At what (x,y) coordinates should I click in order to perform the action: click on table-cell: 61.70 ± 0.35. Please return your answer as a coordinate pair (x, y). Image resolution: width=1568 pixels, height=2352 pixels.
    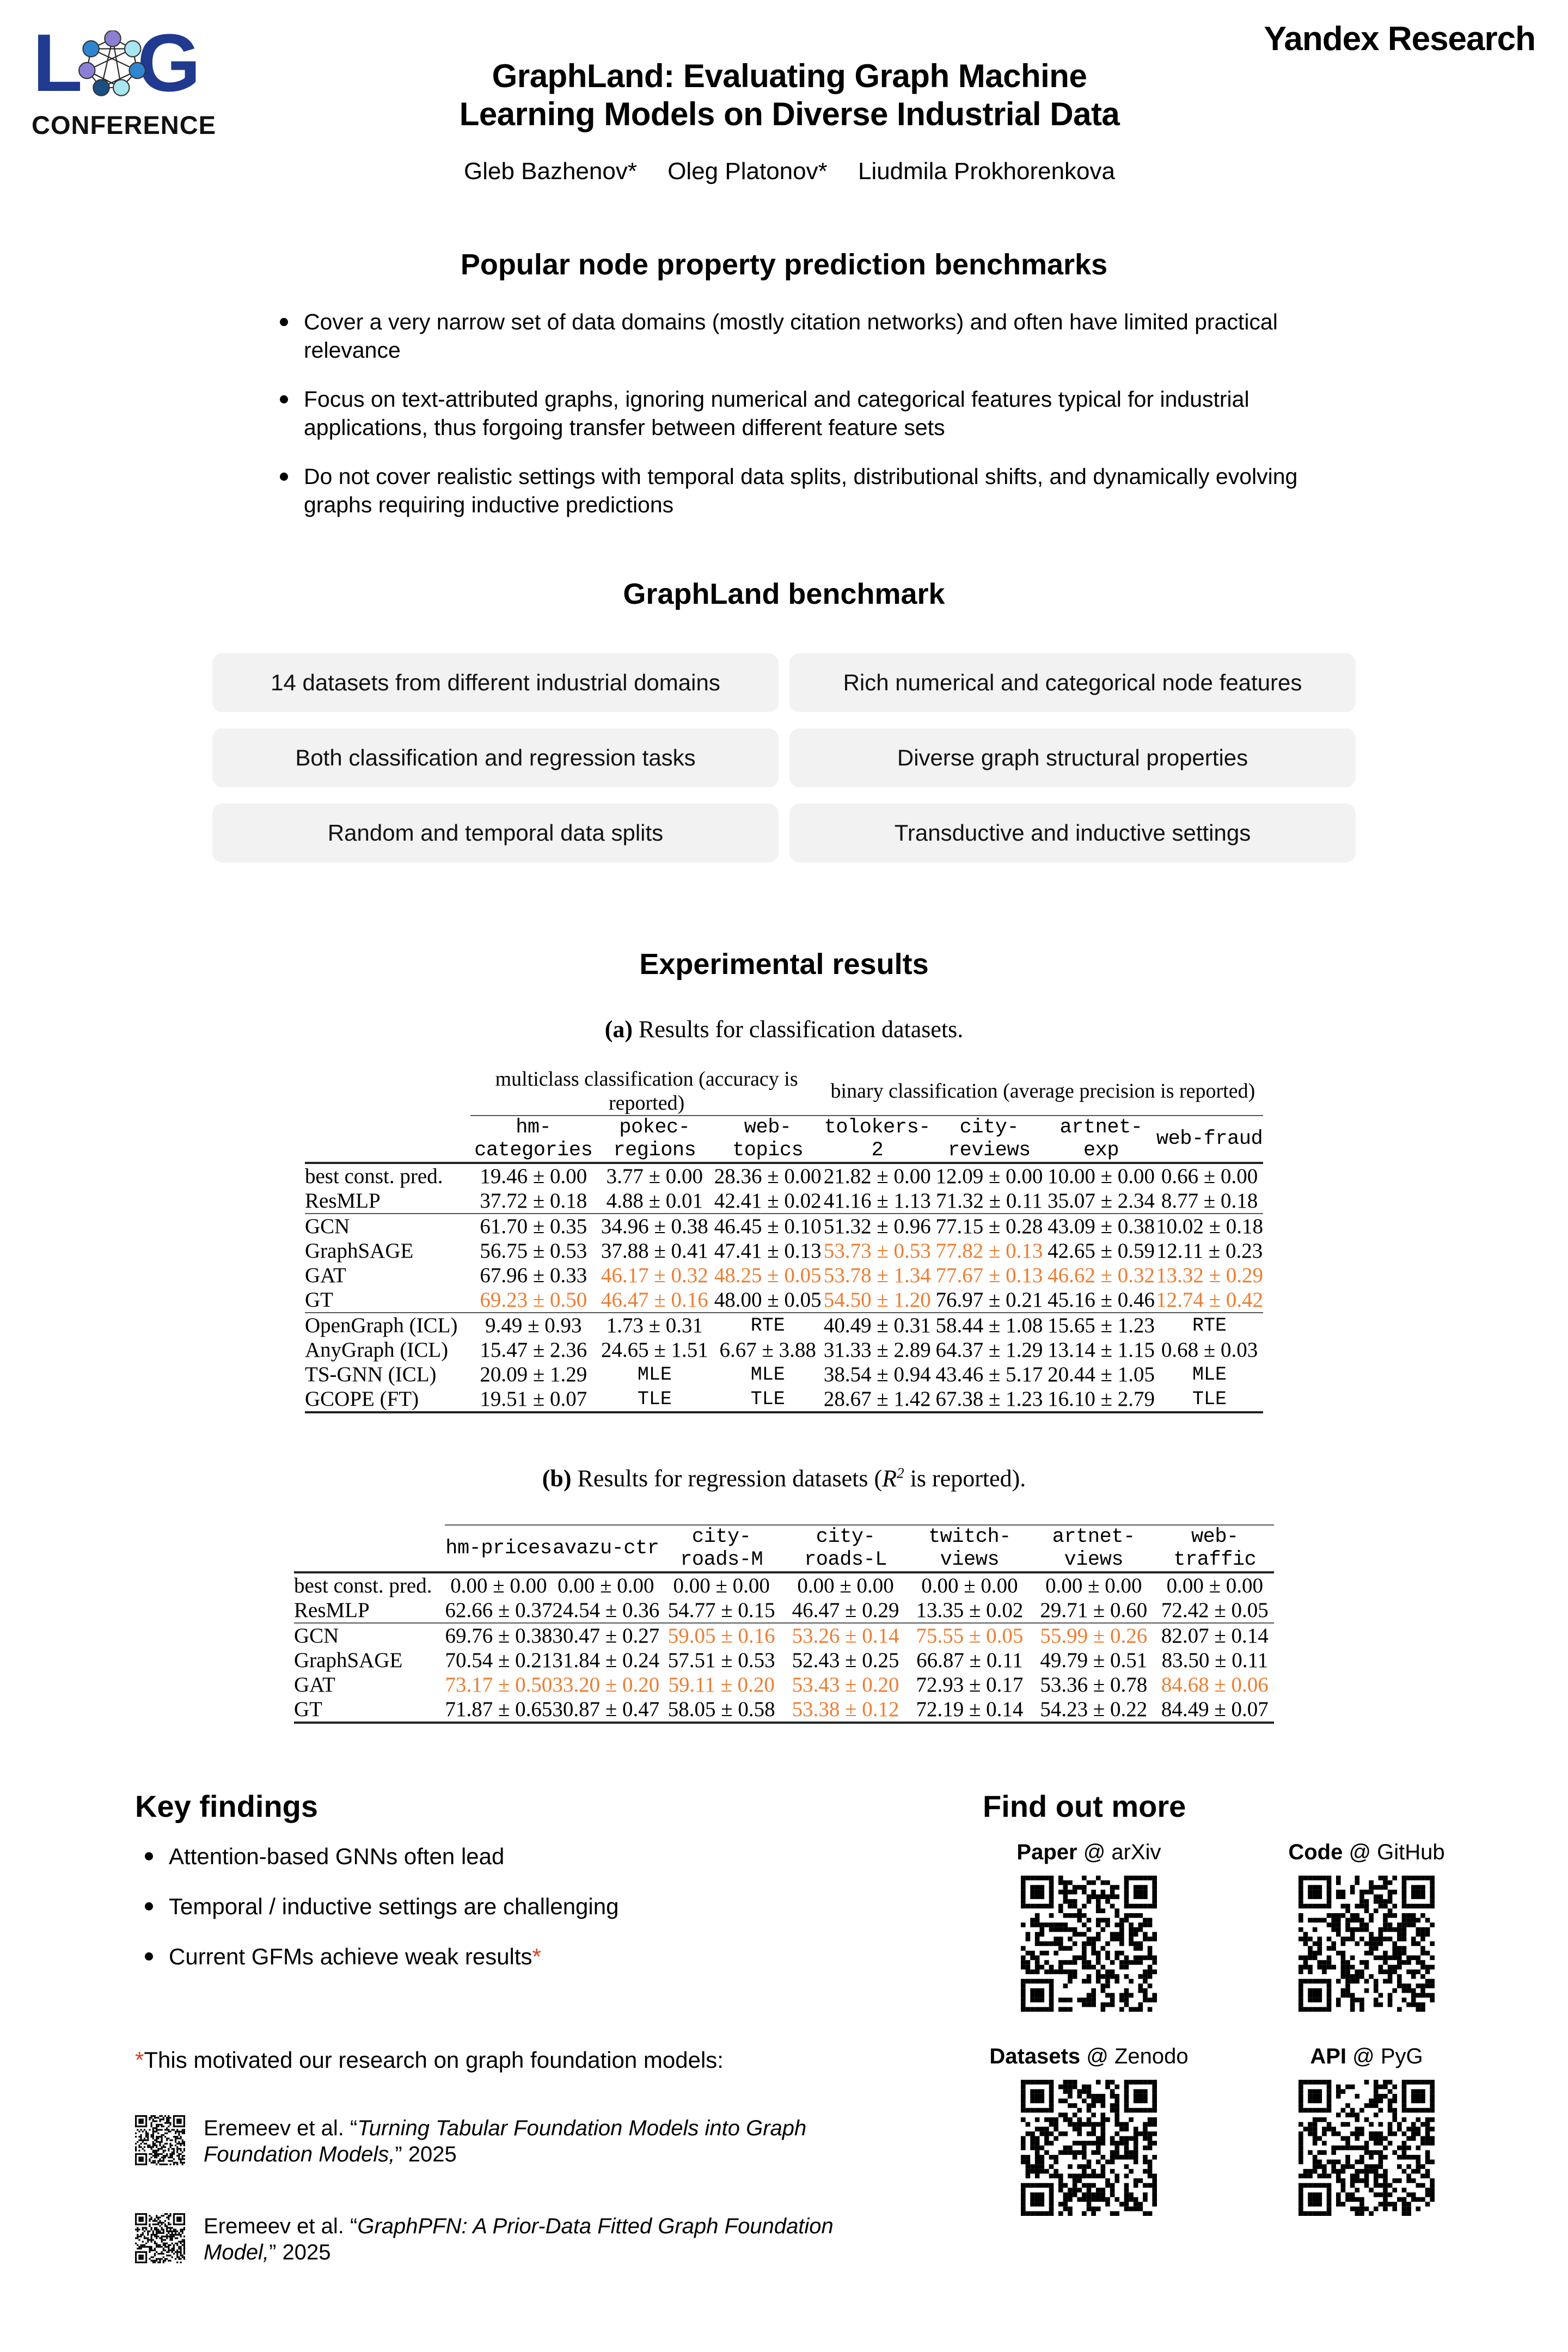
    Looking at the image, I should click on (533, 1226).